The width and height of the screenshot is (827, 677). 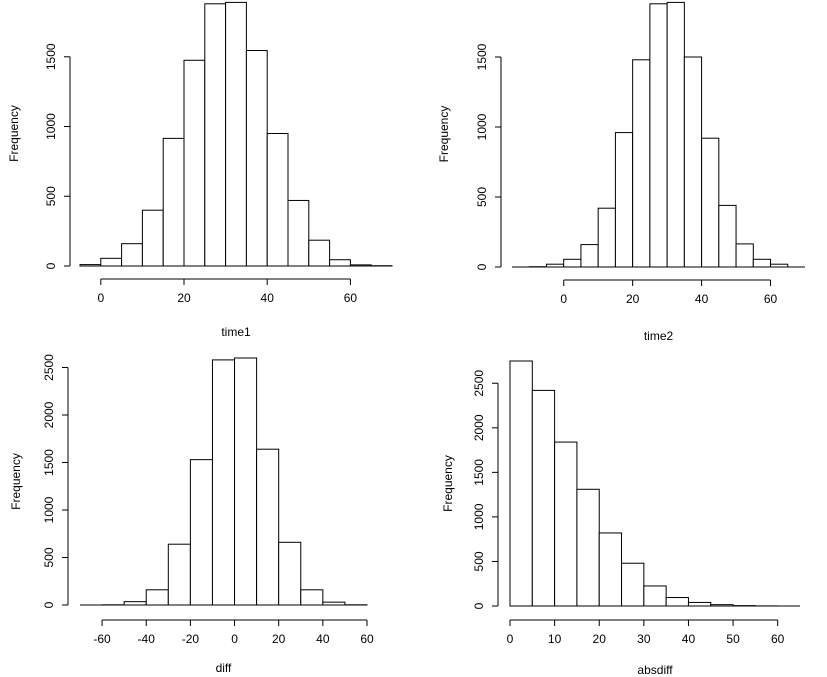 What do you see at coordinates (733, 639) in the screenshot?
I see `x-tick-label: 50` at bounding box center [733, 639].